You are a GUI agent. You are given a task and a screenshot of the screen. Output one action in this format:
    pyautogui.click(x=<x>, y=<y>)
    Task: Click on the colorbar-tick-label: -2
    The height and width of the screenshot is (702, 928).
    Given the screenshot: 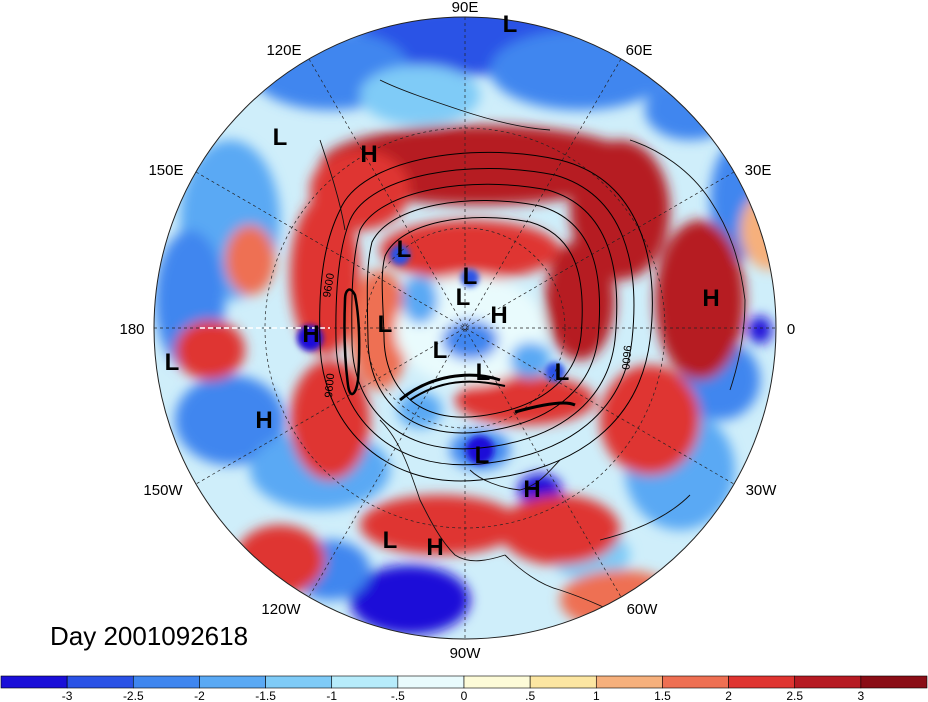 What is the action you would take?
    pyautogui.click(x=199, y=695)
    